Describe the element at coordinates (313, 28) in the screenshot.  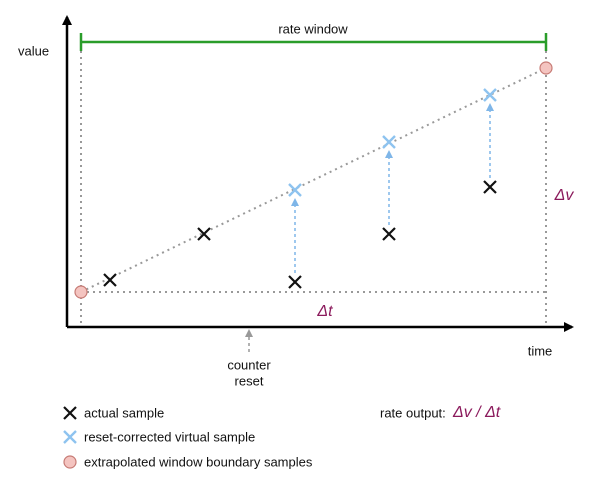
I see `window-label: rate window` at that location.